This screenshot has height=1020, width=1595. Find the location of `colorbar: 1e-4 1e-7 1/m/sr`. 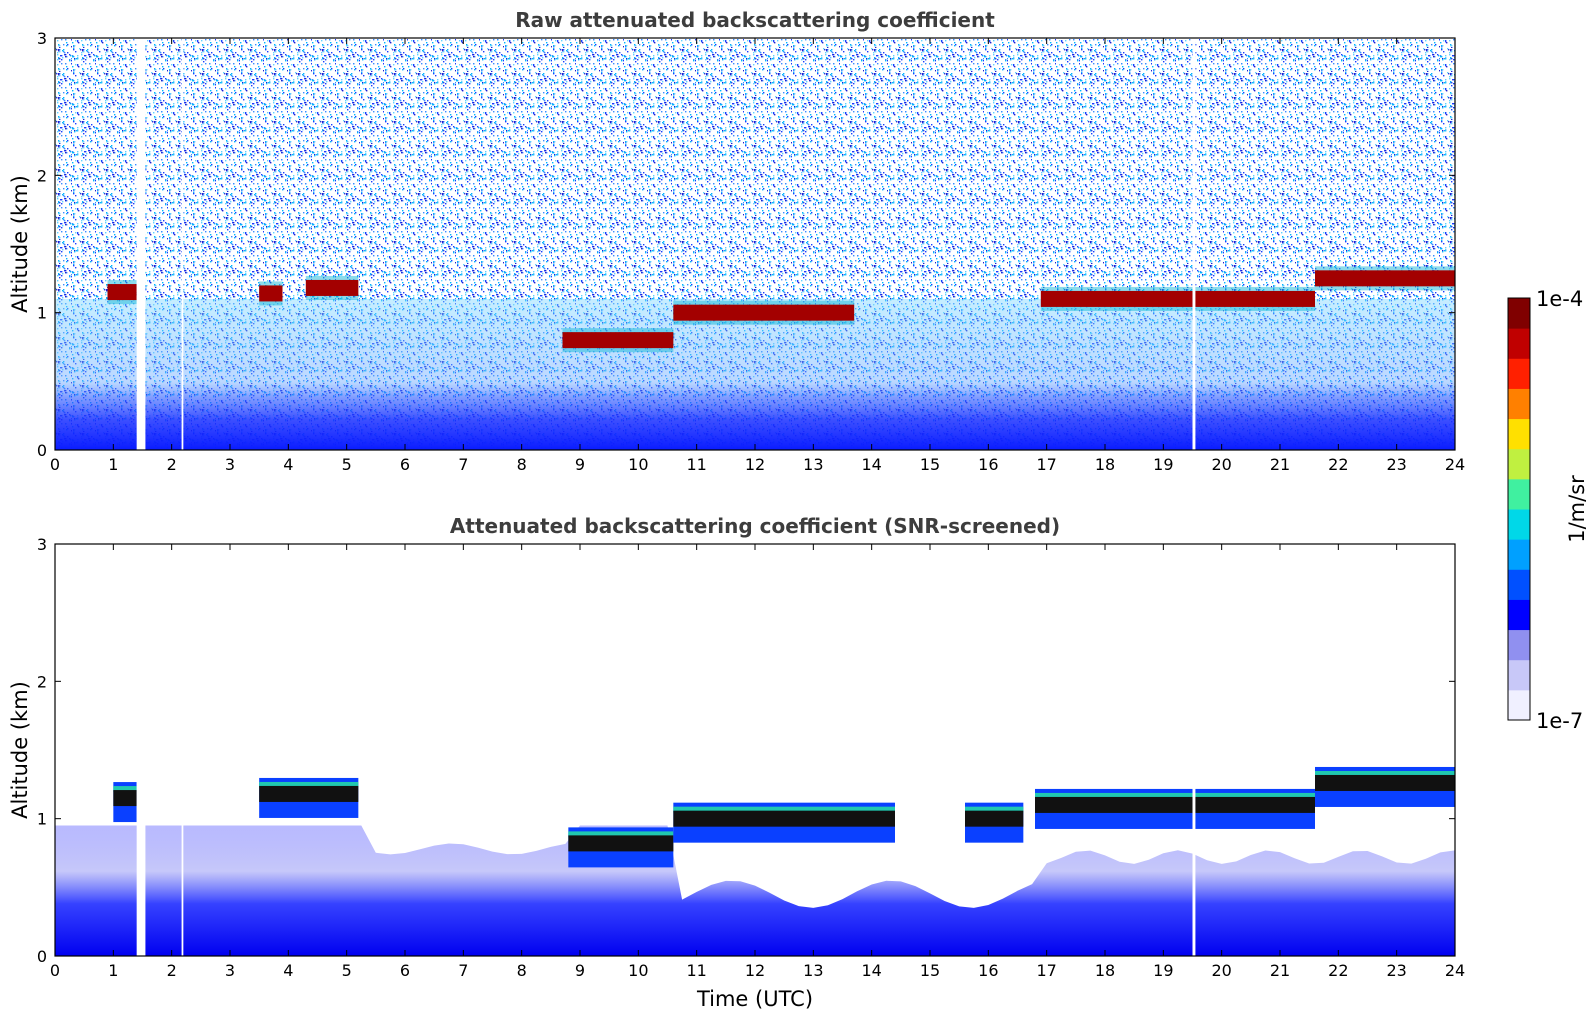

colorbar: 1e-4 1e-7 1/m/sr is located at coordinates (1548, 510).